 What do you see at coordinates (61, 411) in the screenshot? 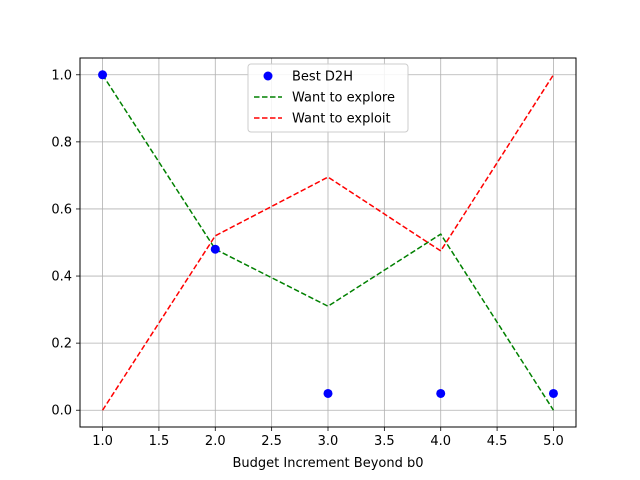
I see `y-tick-label: 0.0` at bounding box center [61, 411].